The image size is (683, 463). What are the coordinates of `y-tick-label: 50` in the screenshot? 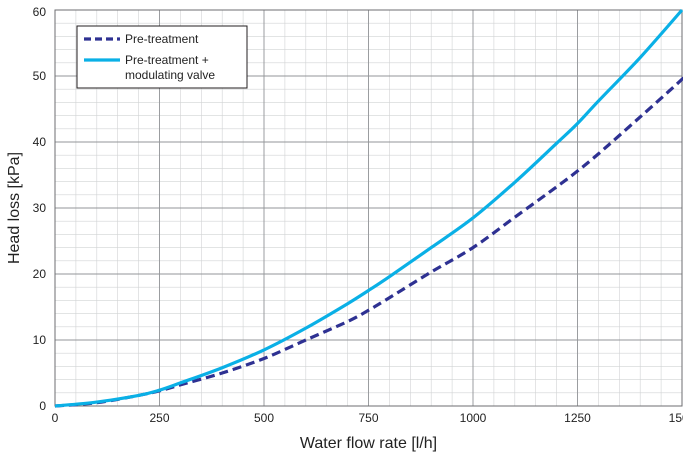 It's located at (40, 76).